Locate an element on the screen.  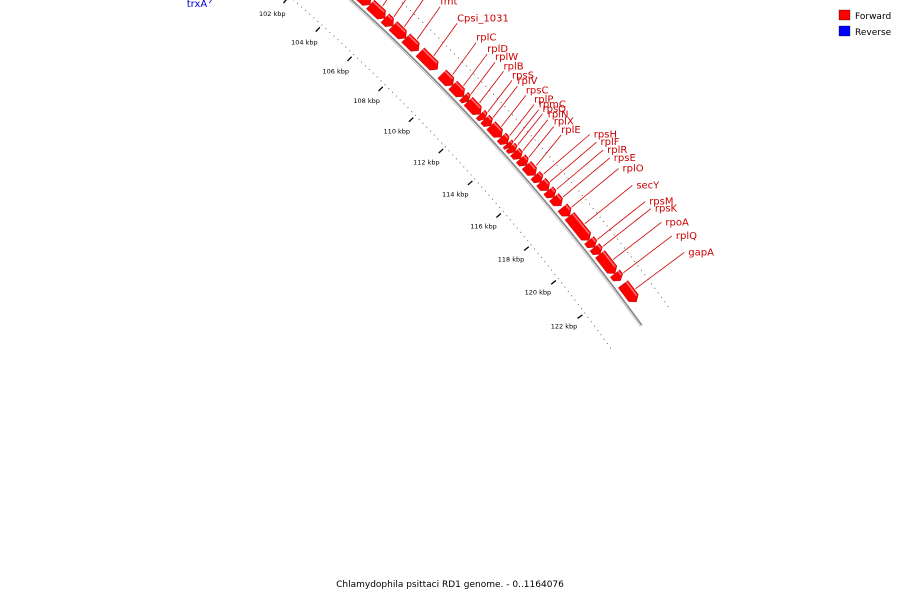
gene-label-trxa: trxA is located at coordinates (197, 5).